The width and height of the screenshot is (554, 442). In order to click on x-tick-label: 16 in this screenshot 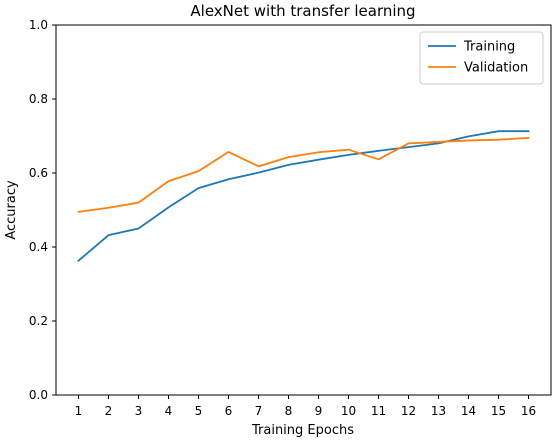, I will do `click(528, 411)`.